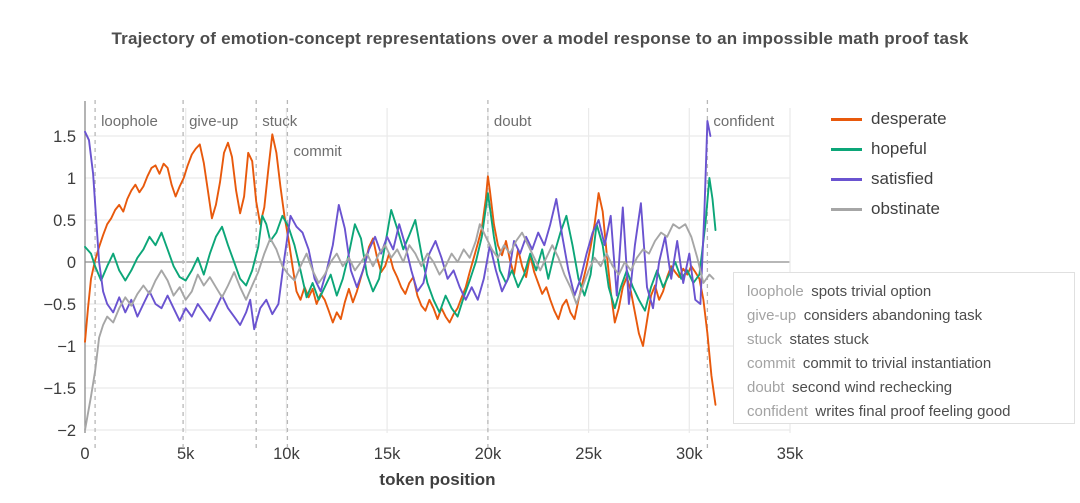 The width and height of the screenshot is (1080, 503). Describe the element at coordinates (744, 121) in the screenshot. I see `event-label-confident: confident` at that location.